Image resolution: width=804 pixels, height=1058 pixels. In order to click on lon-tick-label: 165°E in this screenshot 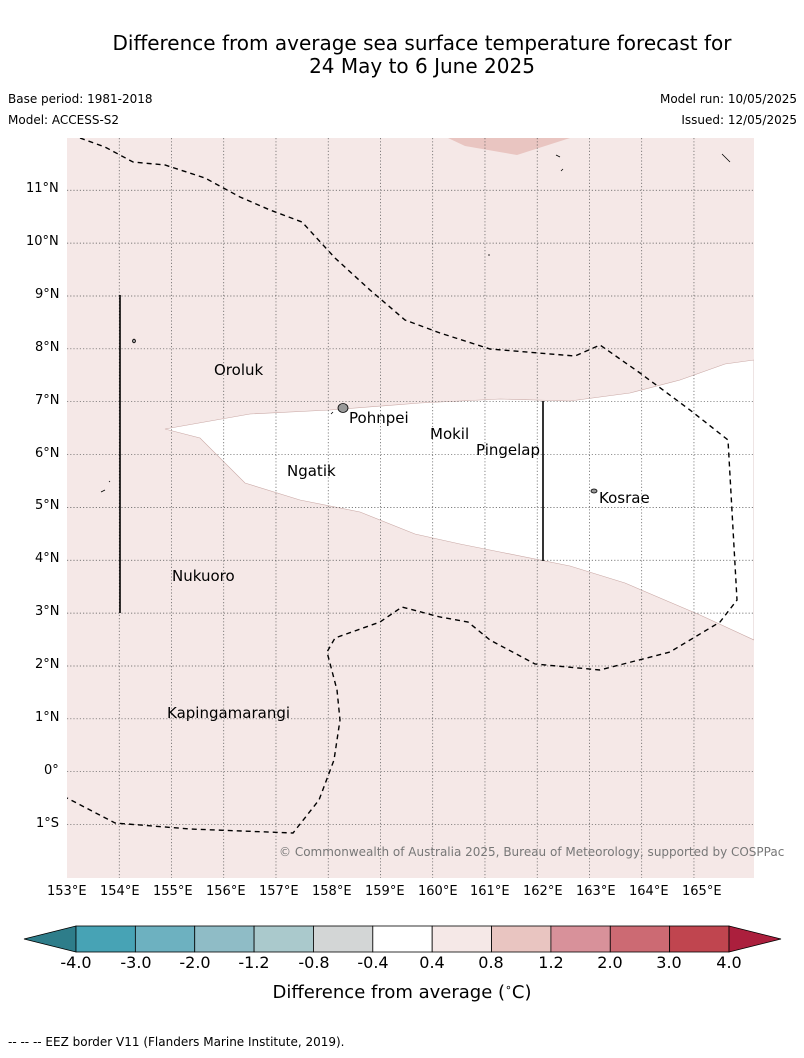, I will do `click(702, 891)`.